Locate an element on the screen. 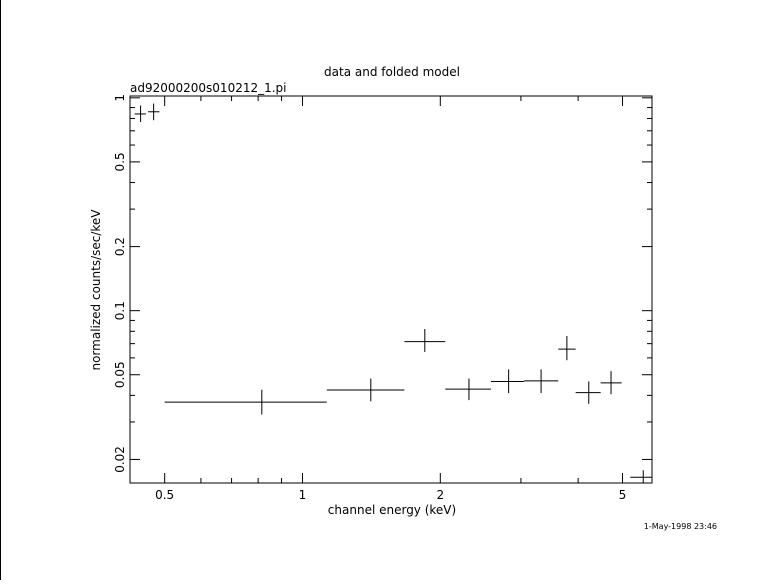 Image resolution: width=781 pixels, height=585 pixels. x-axis-label: channel energy (keV) is located at coordinates (392, 510).